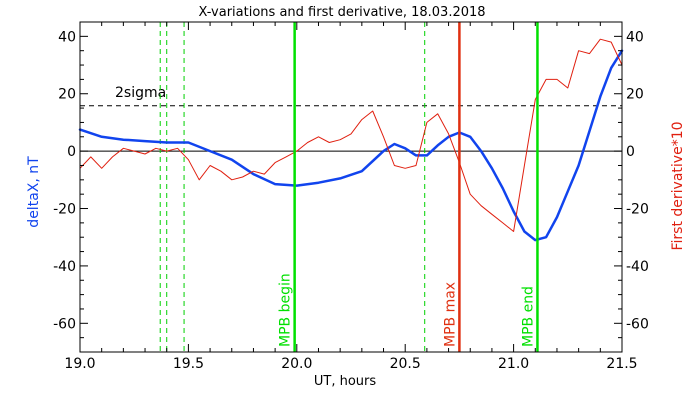 This screenshot has height=405, width=700. I want to click on y-tick-label-right-3: 0, so click(630, 152).